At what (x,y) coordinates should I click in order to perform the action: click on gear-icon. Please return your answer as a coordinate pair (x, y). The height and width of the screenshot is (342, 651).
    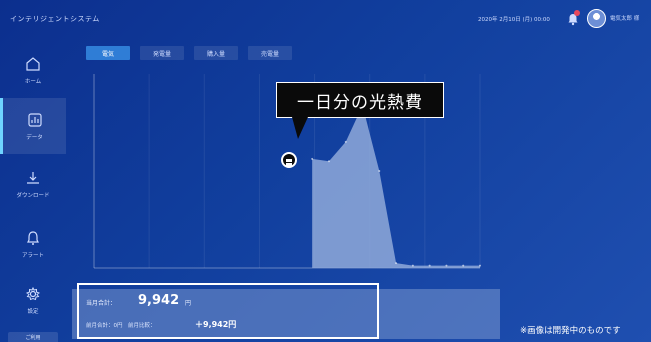
    Looking at the image, I should click on (33, 293).